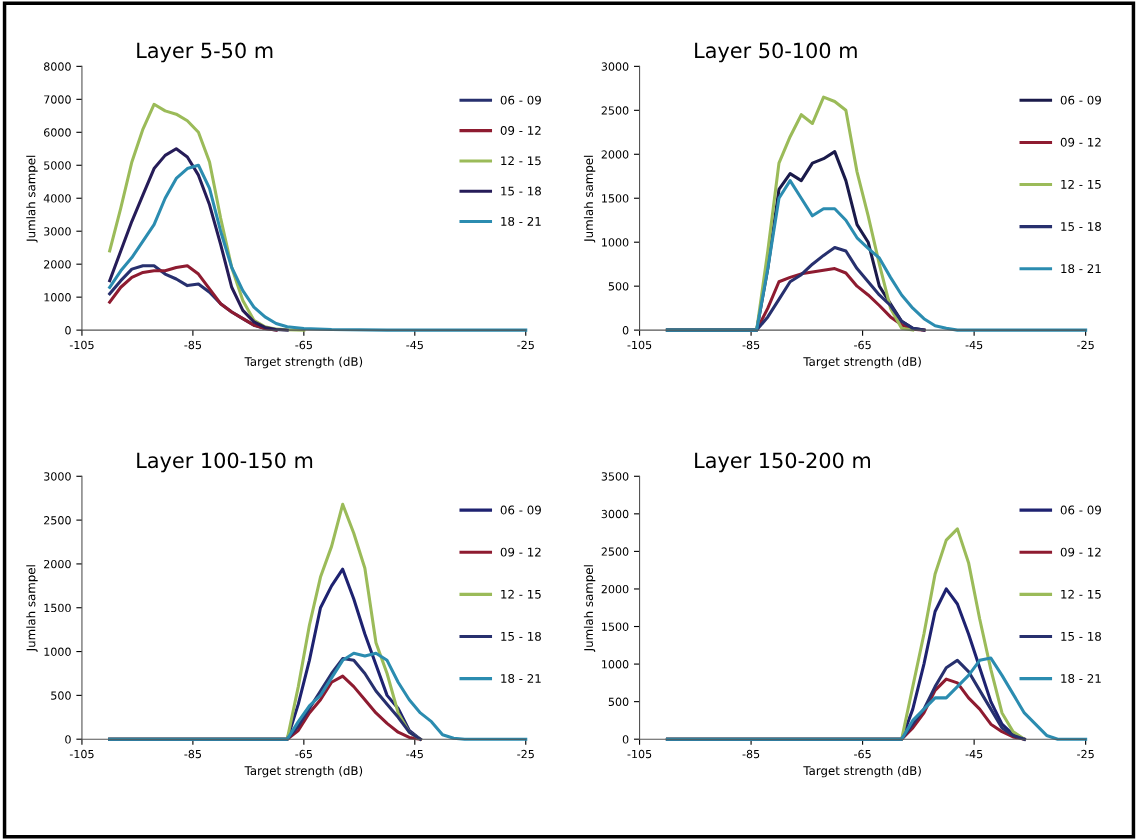  Describe the element at coordinates (225, 462) in the screenshot. I see `chart-title: Layer 100-150 m` at that location.